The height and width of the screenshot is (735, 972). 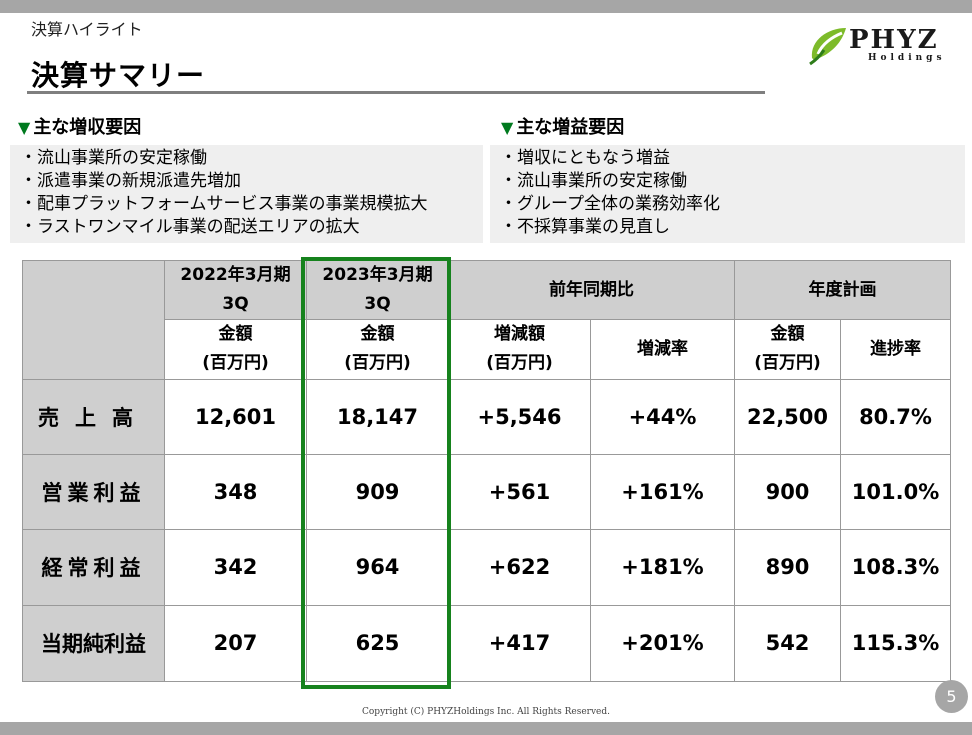 I want to click on change-value: +5,546, so click(x=519, y=416).